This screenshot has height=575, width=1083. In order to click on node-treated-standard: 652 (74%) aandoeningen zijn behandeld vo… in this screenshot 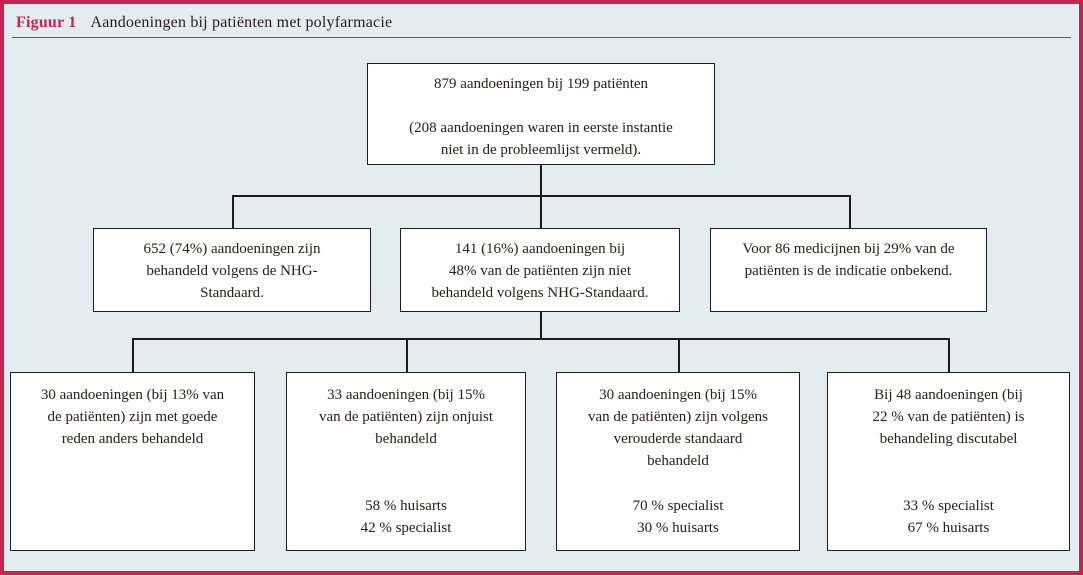, I will do `click(232, 270)`.